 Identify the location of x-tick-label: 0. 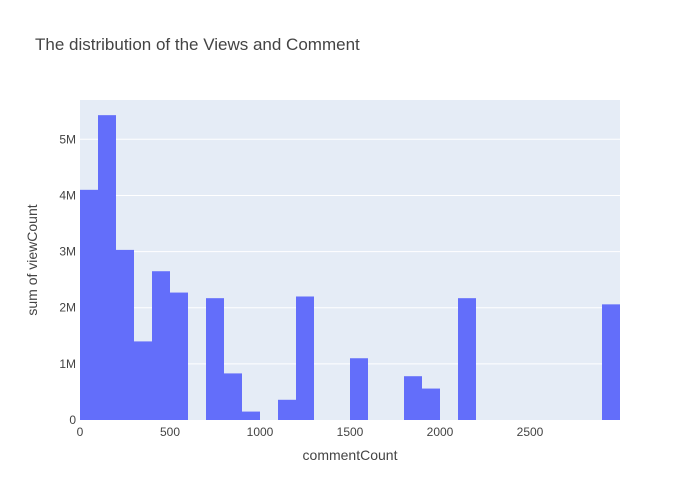
(80, 432).